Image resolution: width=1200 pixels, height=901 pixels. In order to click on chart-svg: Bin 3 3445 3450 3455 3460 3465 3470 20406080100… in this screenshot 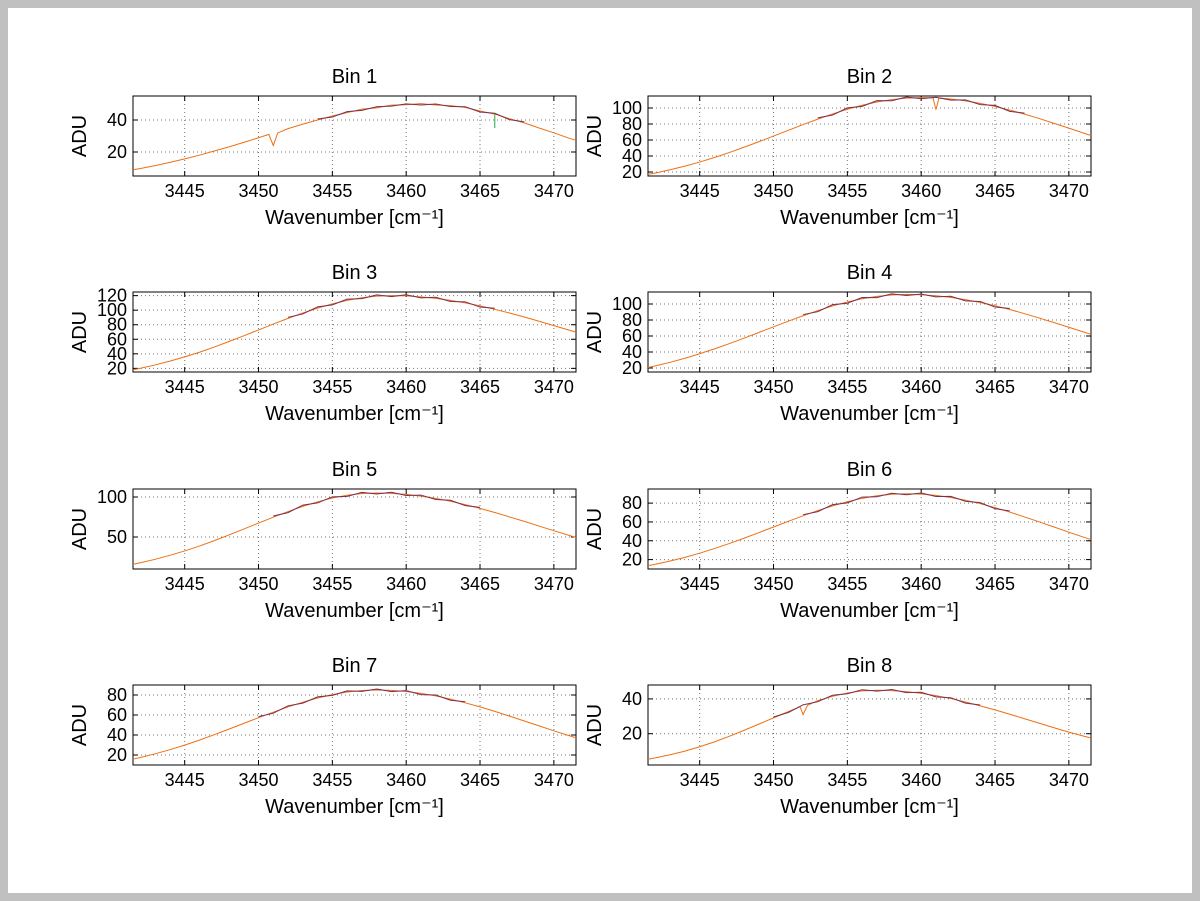, I will do `click(323, 343)`.